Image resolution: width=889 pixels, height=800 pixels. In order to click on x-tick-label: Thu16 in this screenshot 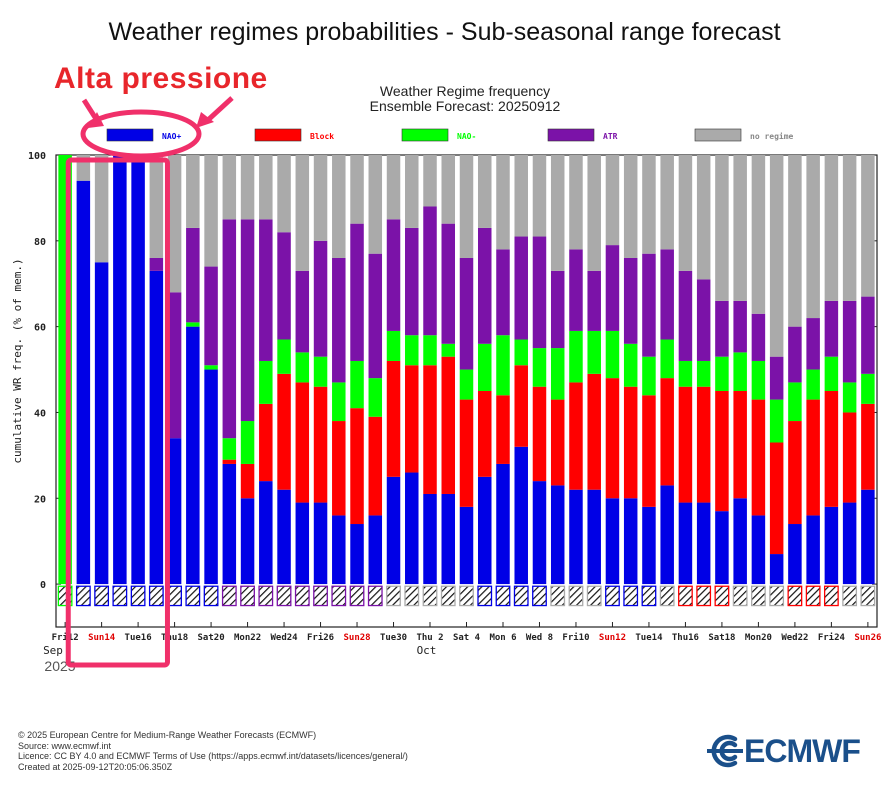, I will do `click(685, 638)`.